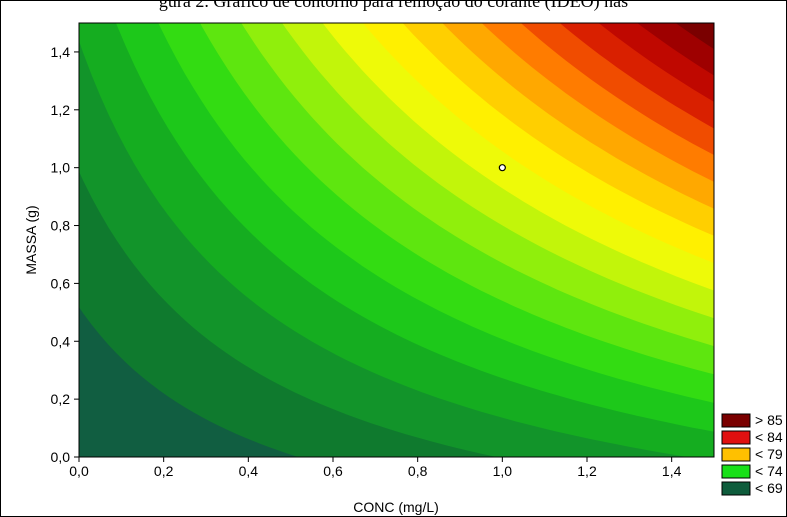 This screenshot has width=787, height=517. Describe the element at coordinates (164, 471) in the screenshot. I see `x-tick-label: 0,2` at that location.